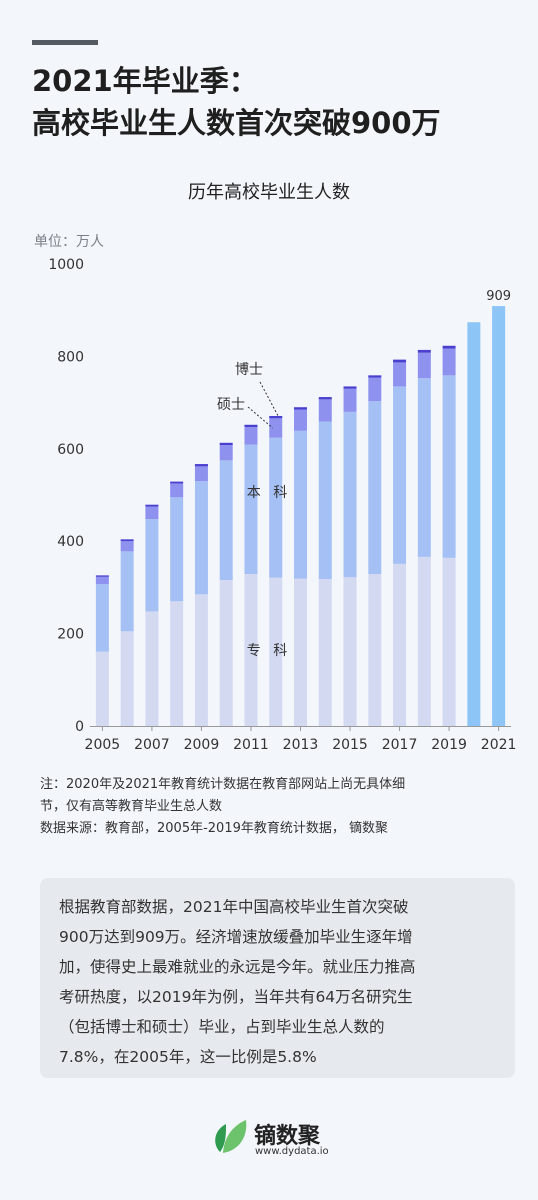 This screenshot has width=538, height=1200. What do you see at coordinates (269, 651) in the screenshot?
I see `series-label-zhuanke: 专 科` at bounding box center [269, 651].